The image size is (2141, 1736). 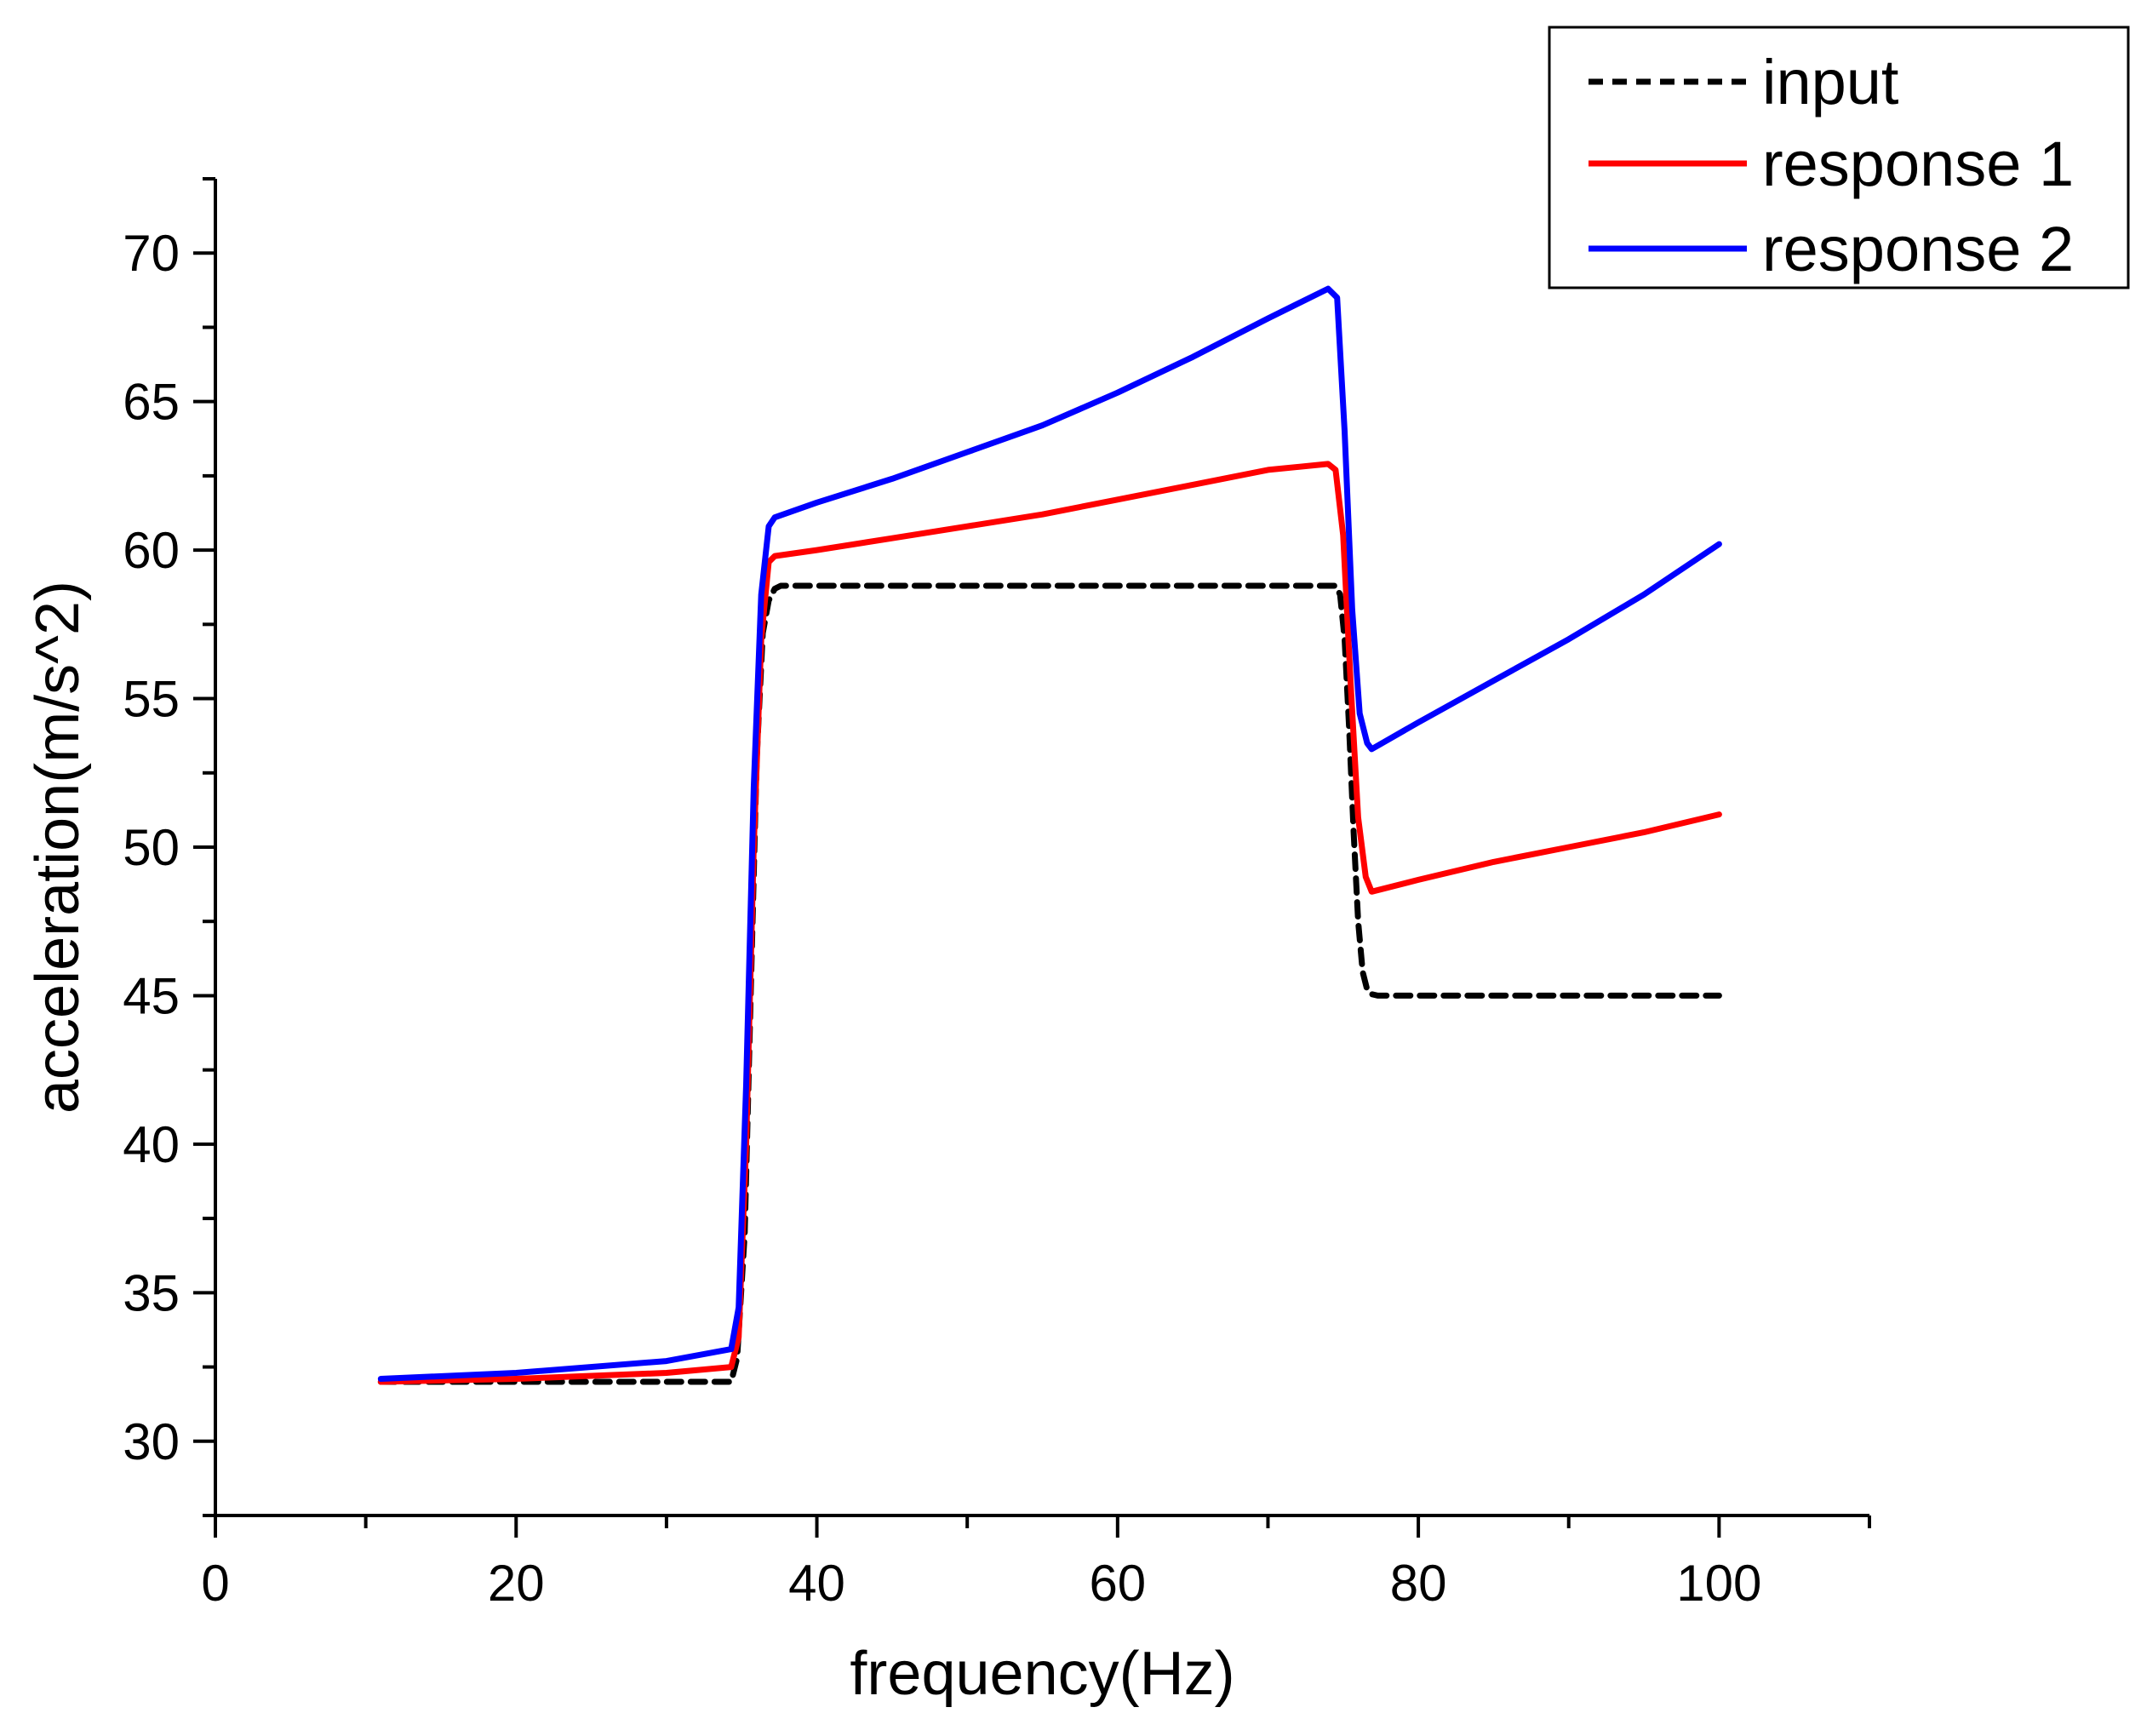 I want to click on y-tick-label: 65, so click(x=152, y=402).